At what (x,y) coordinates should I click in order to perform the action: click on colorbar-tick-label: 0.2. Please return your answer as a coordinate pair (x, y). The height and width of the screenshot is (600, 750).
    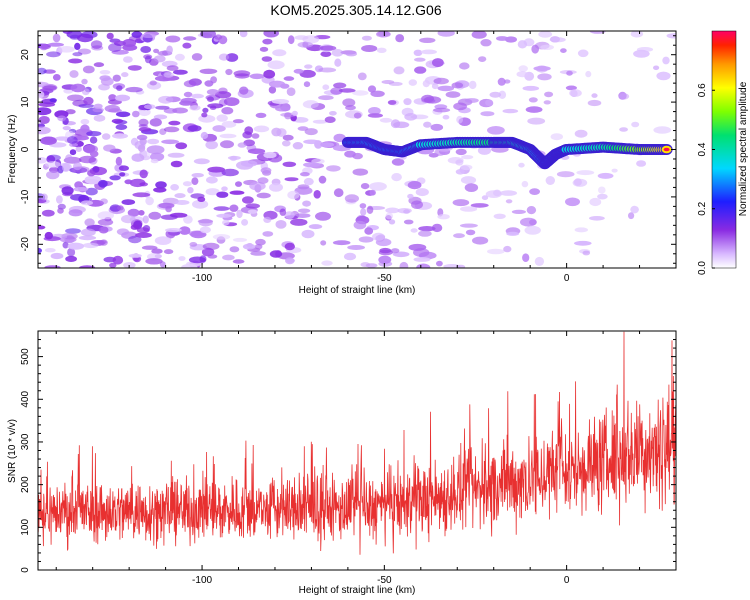
    Looking at the image, I should click on (702, 208).